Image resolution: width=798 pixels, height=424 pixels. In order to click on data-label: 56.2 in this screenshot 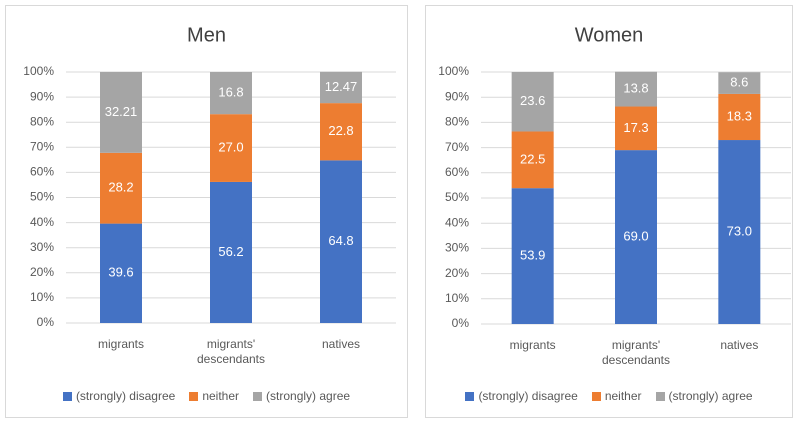, I will do `click(230, 251)`.